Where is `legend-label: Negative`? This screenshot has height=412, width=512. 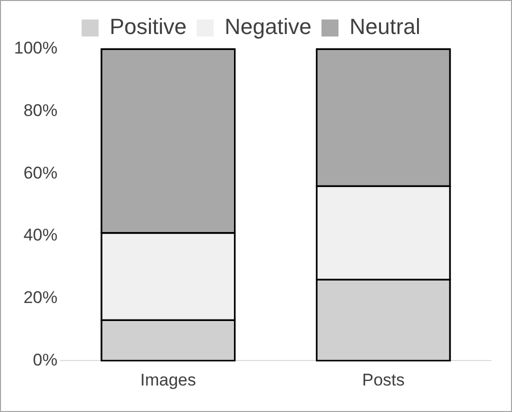
legend-label: Negative is located at coordinates (268, 27).